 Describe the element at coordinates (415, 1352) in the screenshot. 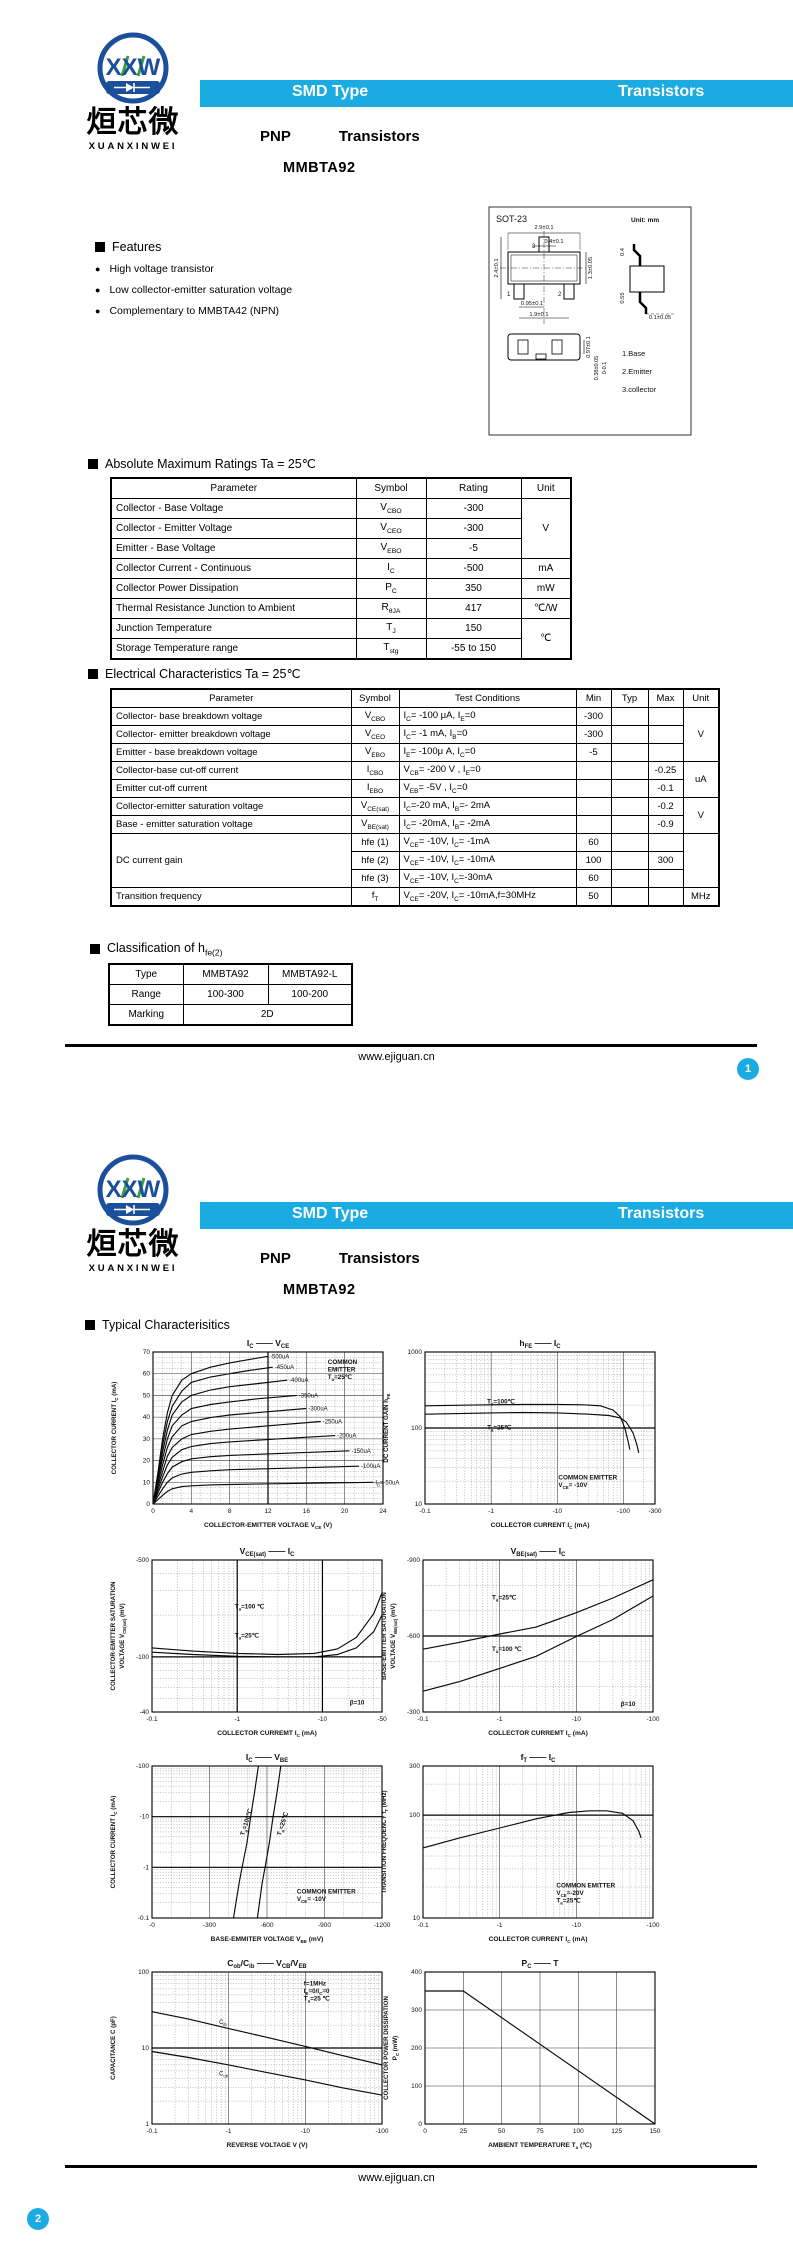

I see `svg-label: 1000` at that location.